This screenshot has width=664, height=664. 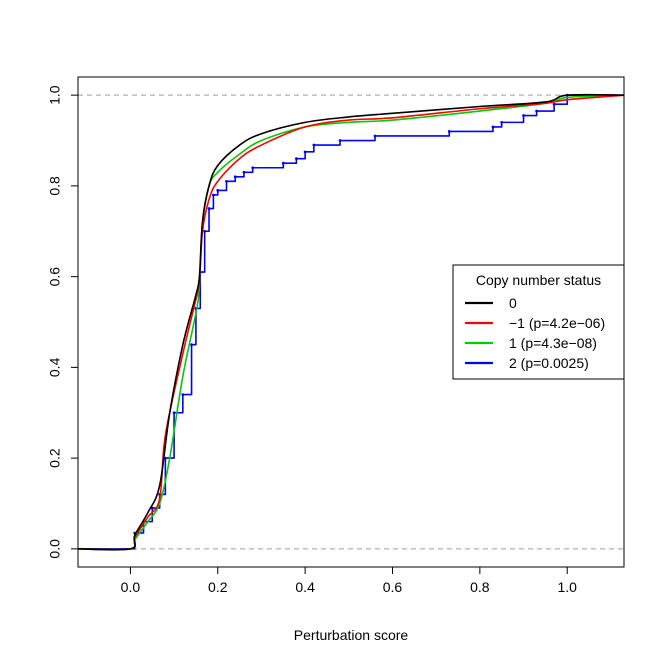 What do you see at coordinates (549, 363) in the screenshot?
I see `legend-label: 2 (p=0.0025)` at bounding box center [549, 363].